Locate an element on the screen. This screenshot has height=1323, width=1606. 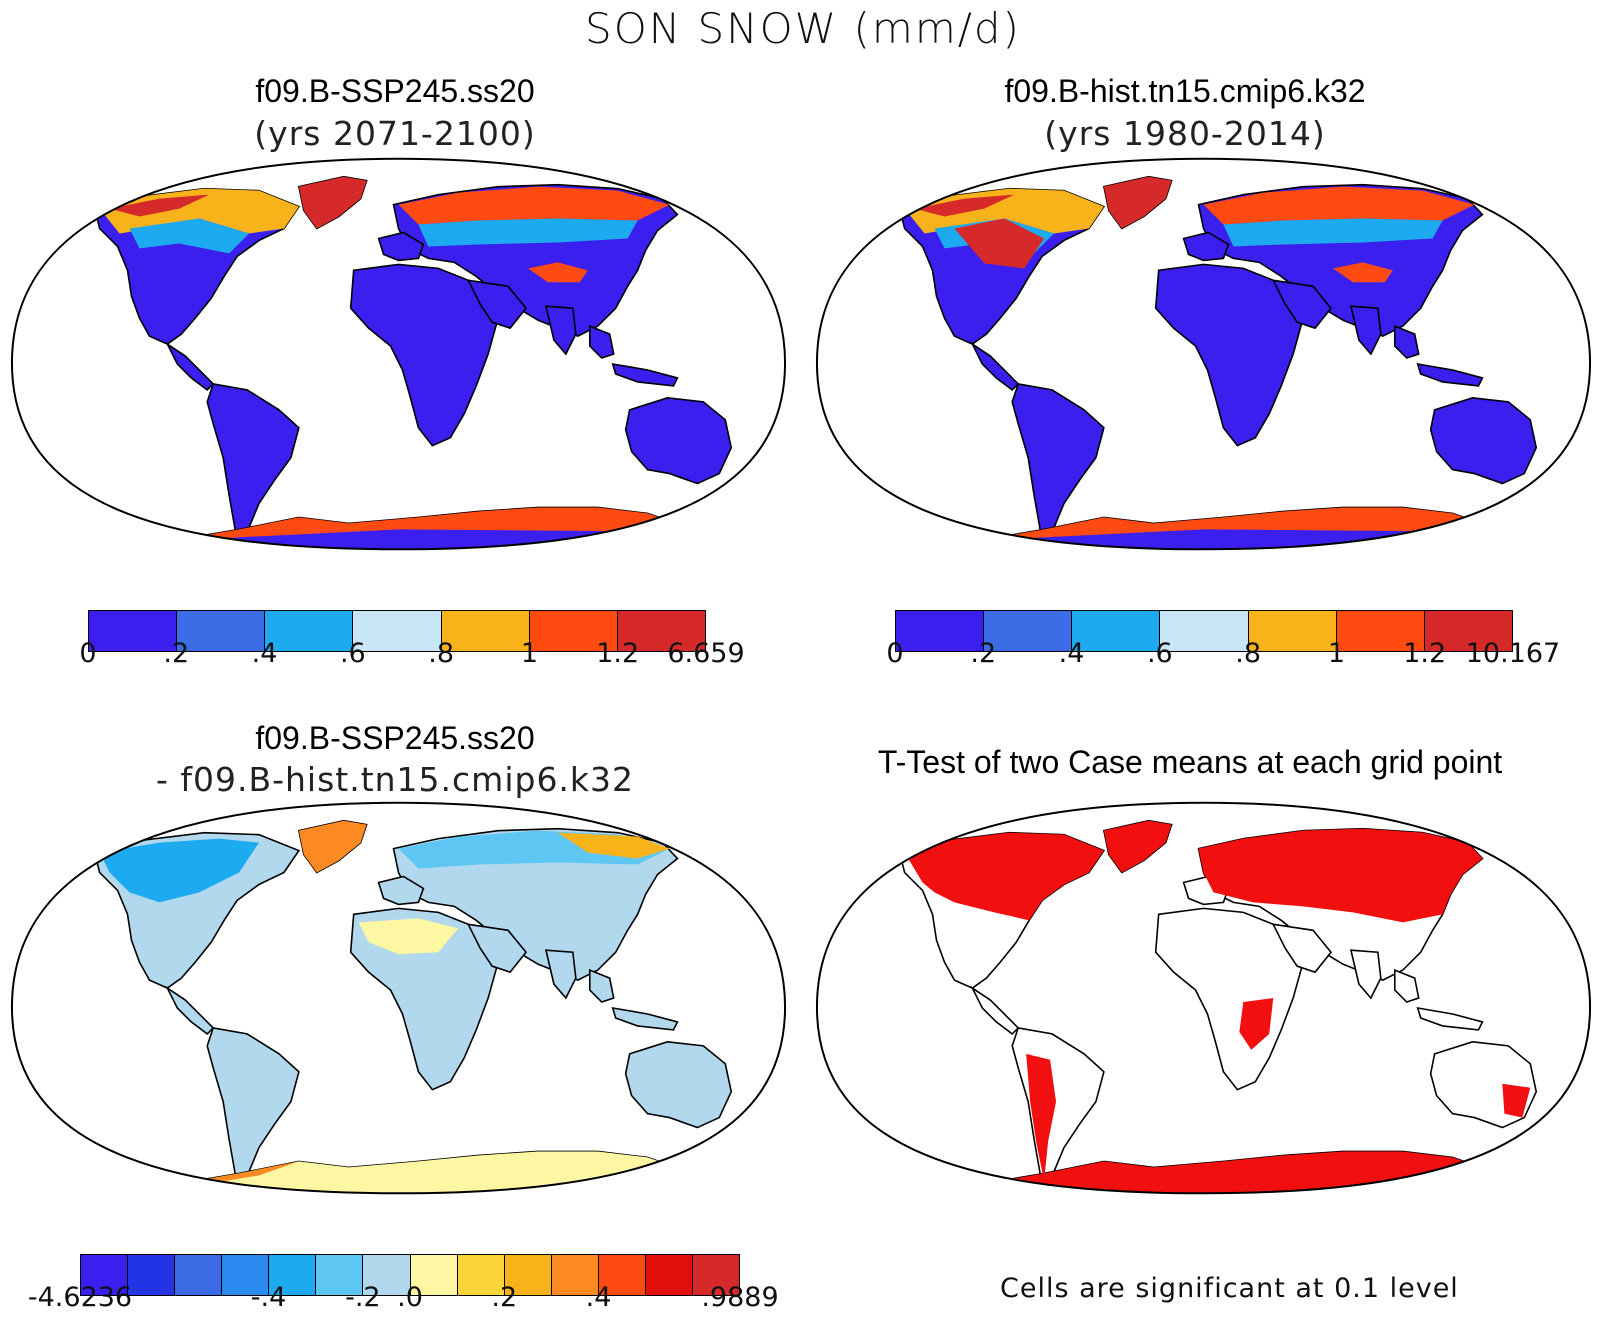
panel2-map is located at coordinates (1203, 354).